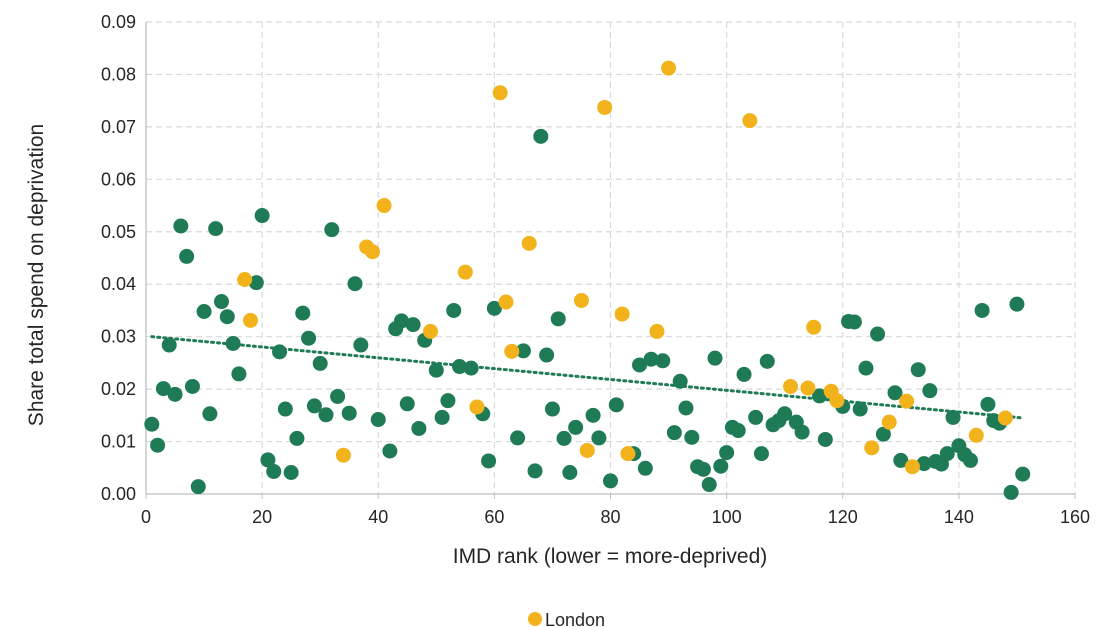 This screenshot has height=627, width=1099. I want to click on x-tick-label: 100, so click(727, 517).